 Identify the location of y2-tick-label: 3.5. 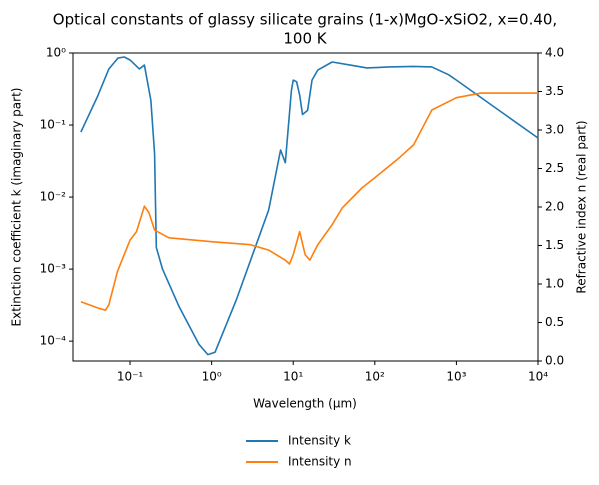
(554, 91).